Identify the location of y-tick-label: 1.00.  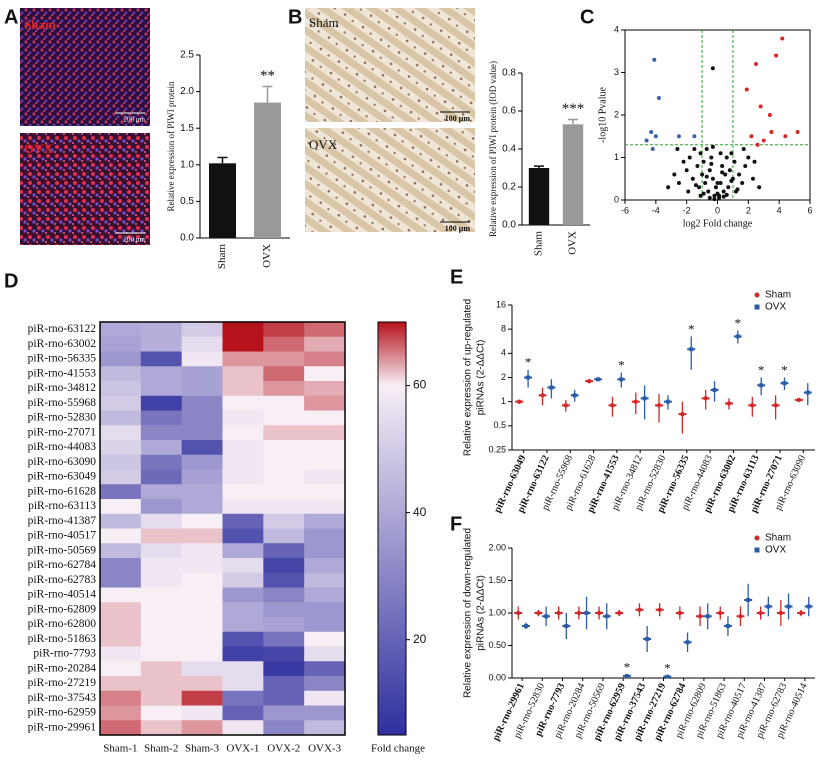
(497, 612).